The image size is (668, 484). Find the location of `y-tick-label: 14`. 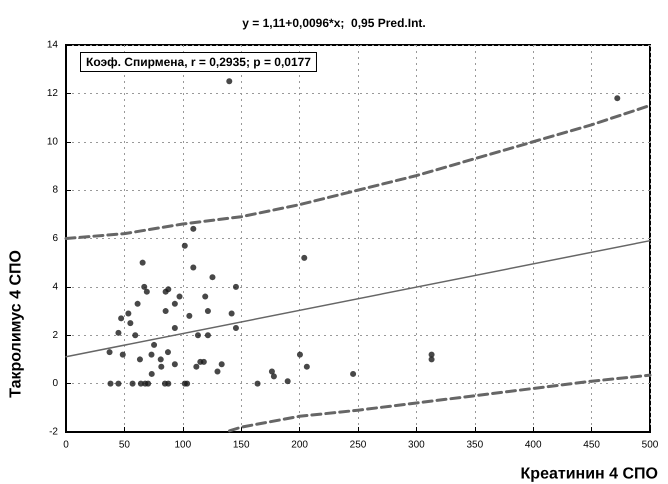

y-tick-label: 14 is located at coordinates (52, 45).